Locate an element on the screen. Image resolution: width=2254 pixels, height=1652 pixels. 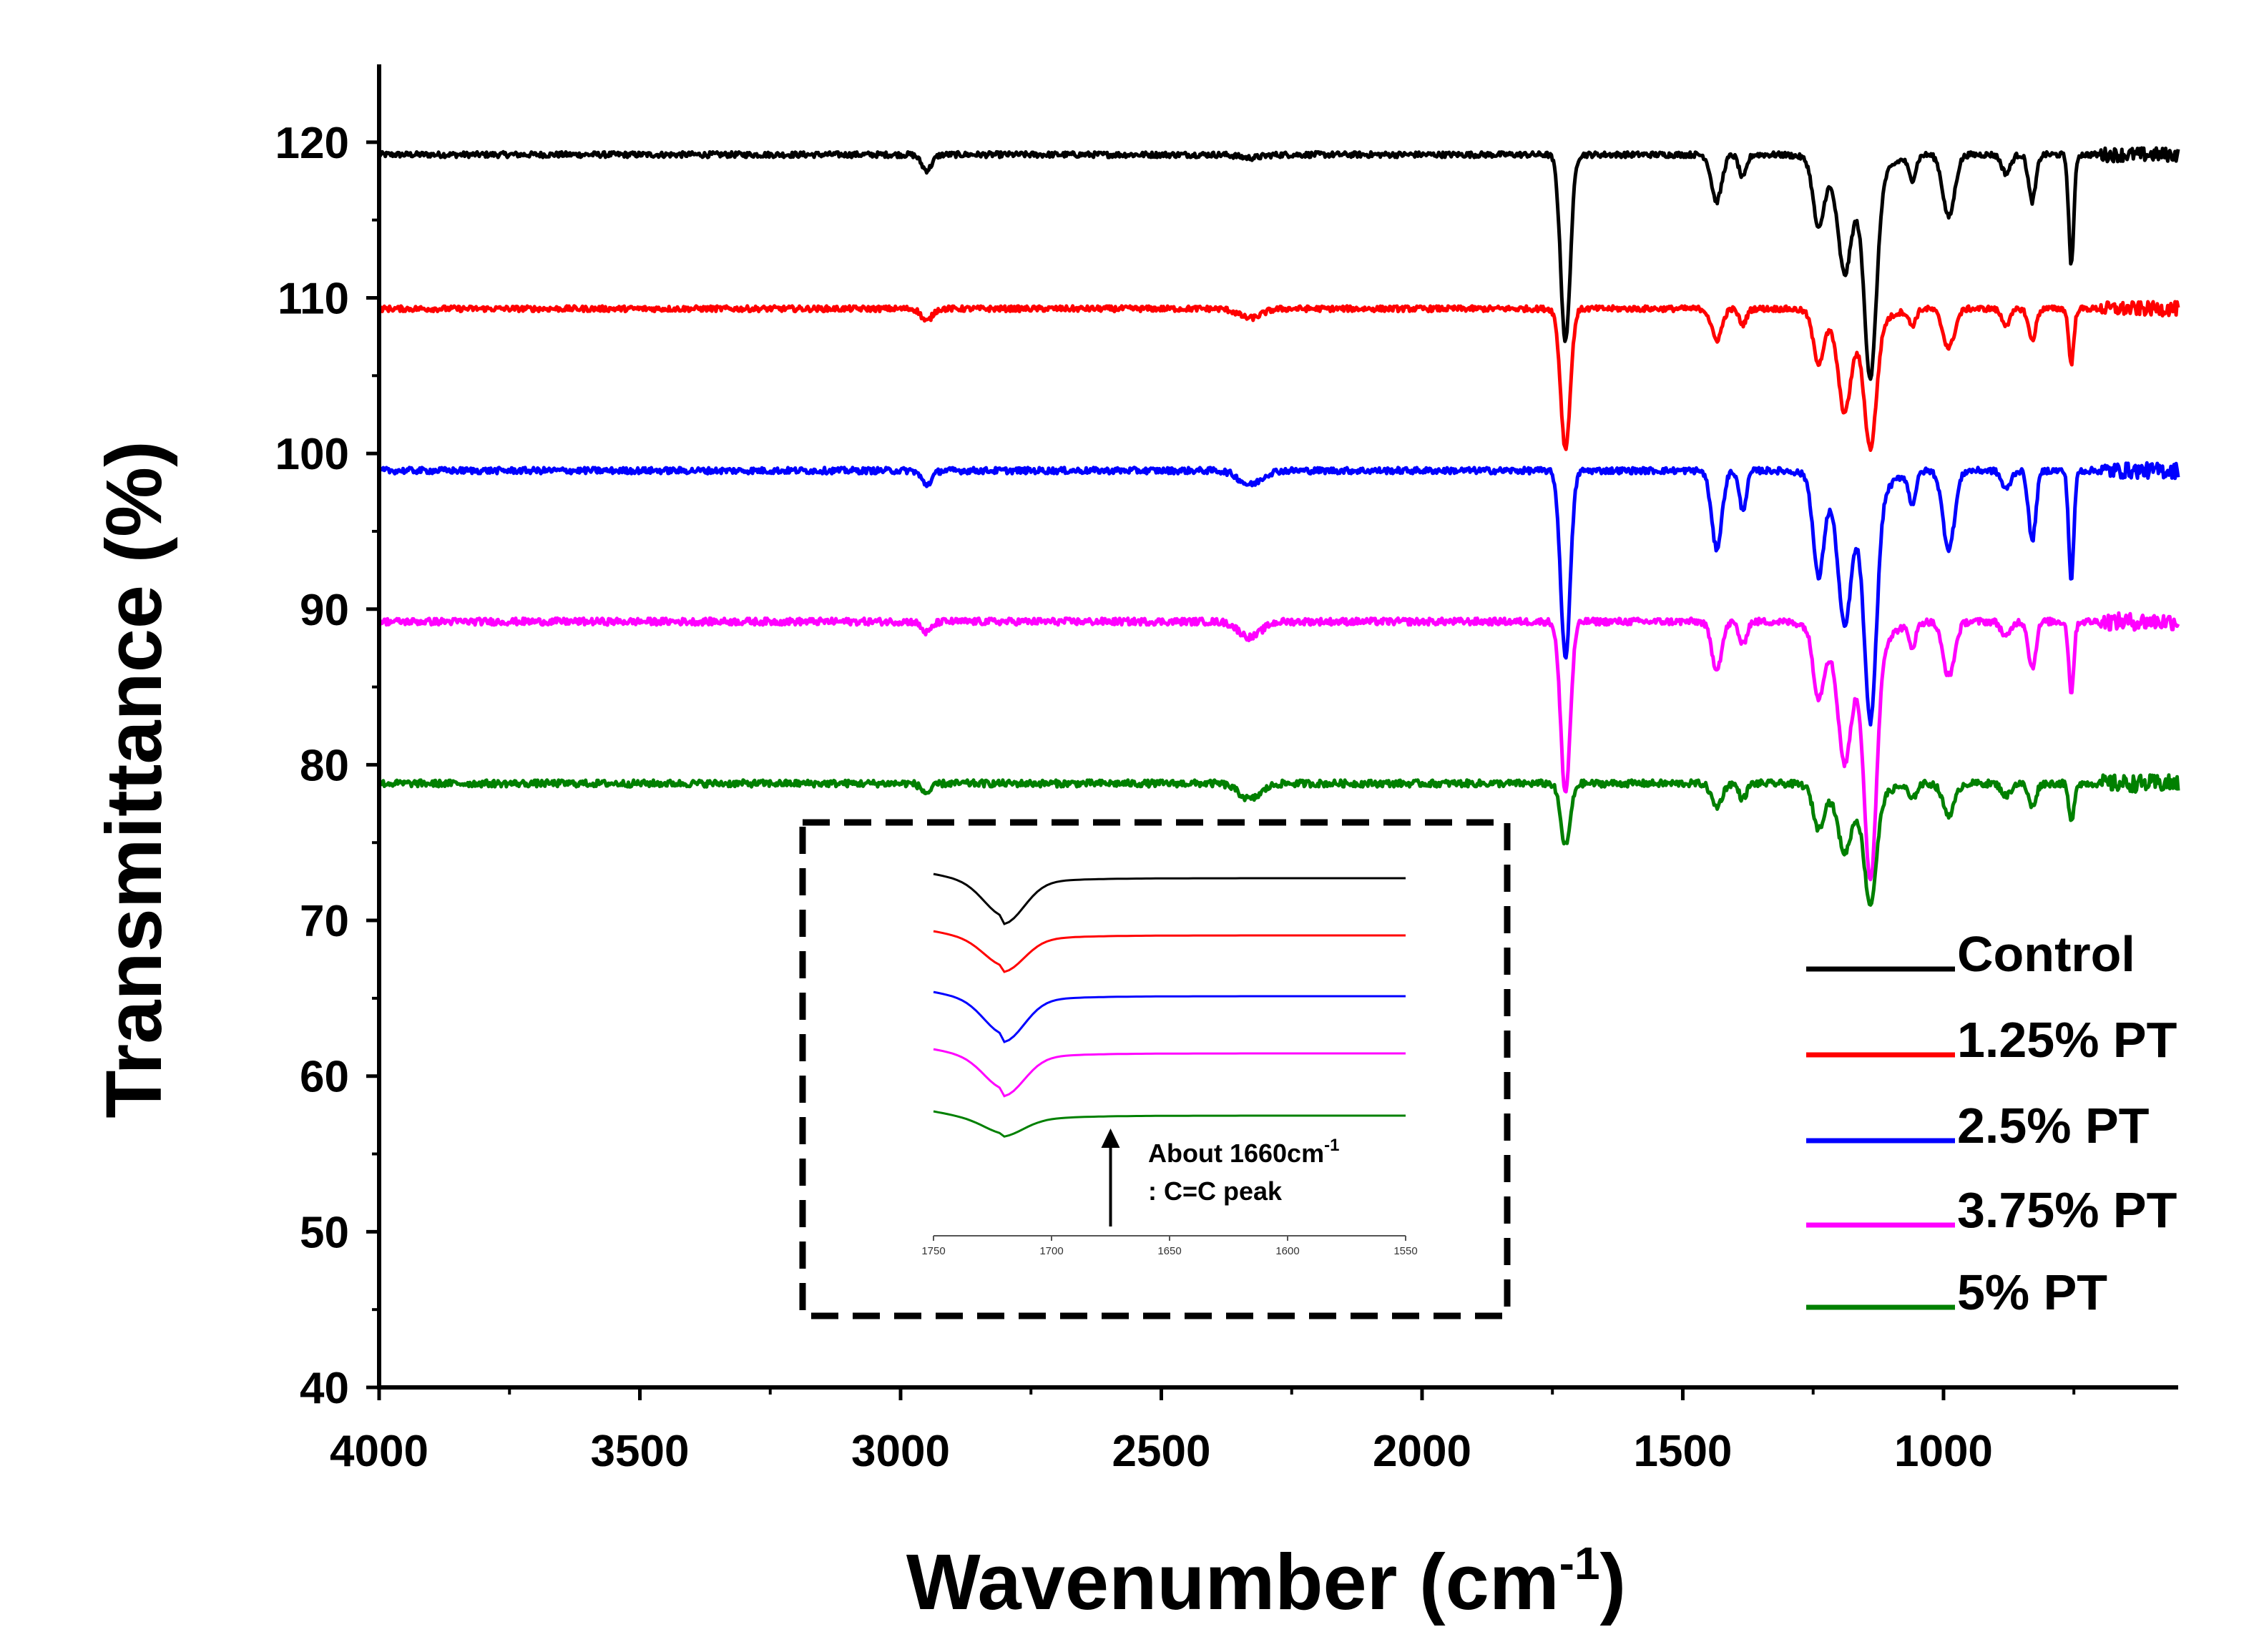
inset-x-tick-label: 1600 is located at coordinates (1287, 1251).